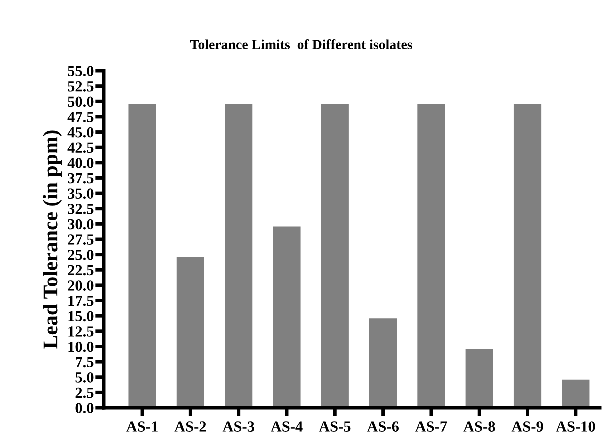 The image size is (603, 437). Describe the element at coordinates (81, 316) in the screenshot. I see `y-tick-label: 15.0` at that location.